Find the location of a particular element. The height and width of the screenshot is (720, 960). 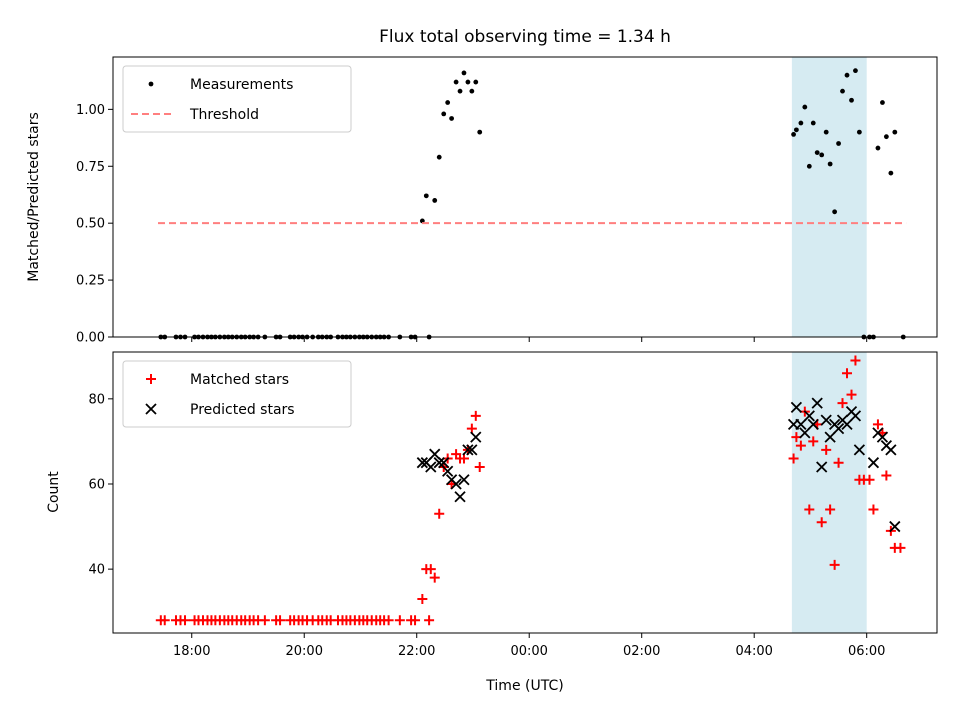

legend-dot-marker is located at coordinates (151, 84).